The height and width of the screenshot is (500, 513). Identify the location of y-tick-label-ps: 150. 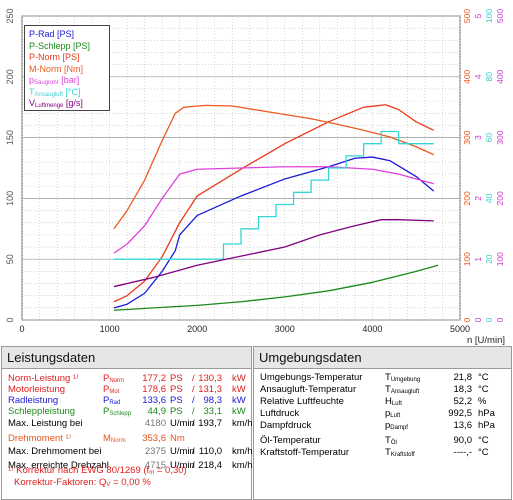
(10, 137).